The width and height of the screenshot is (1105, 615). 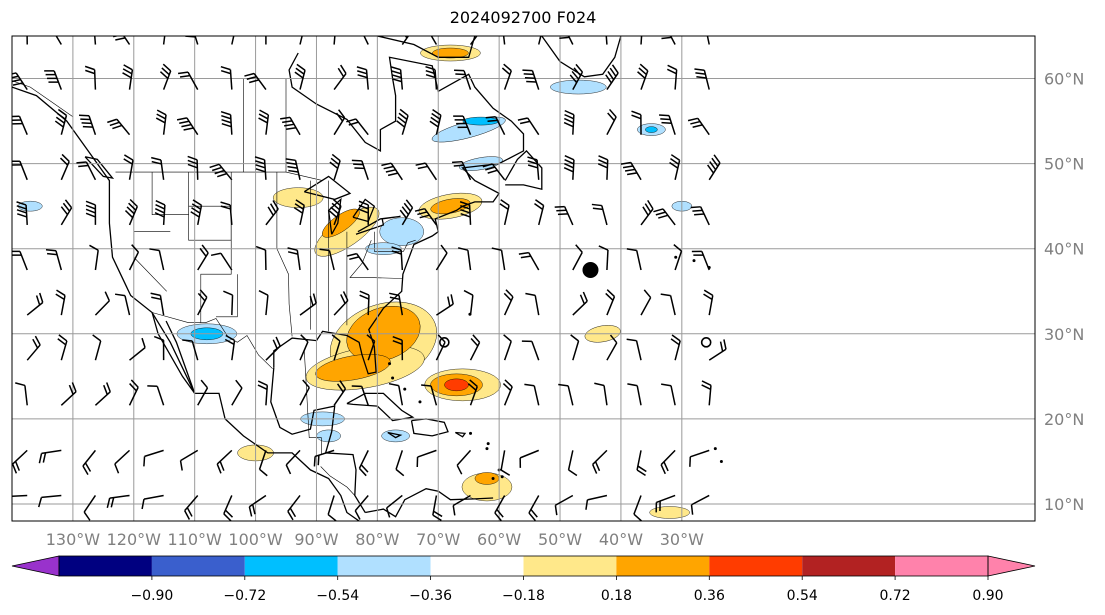 I want to click on longitude-label: 110°W, so click(x=194, y=539).